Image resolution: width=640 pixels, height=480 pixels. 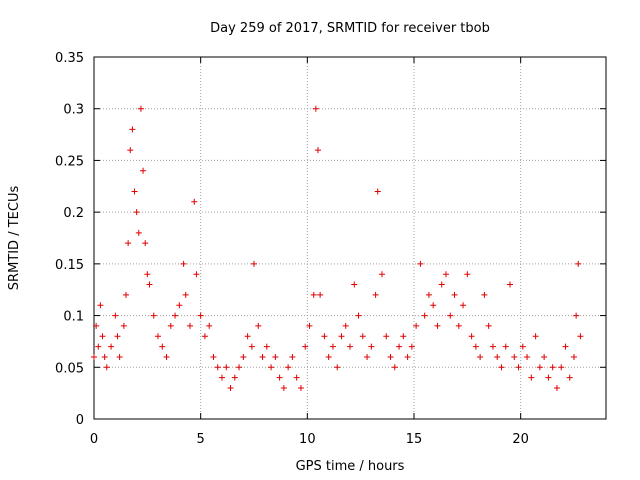 I want to click on x-tick-label: 5, so click(x=201, y=439).